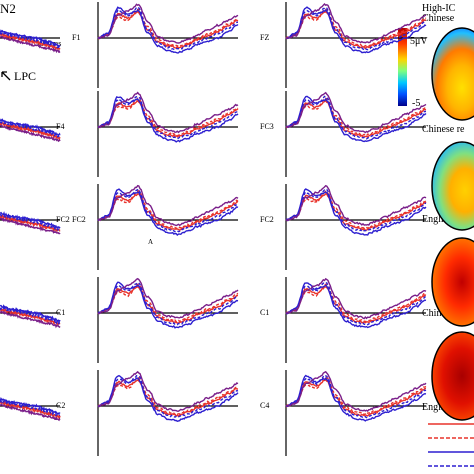 The width and height of the screenshot is (474, 474). I want to click on electrode-label-p-0-2: FZ, so click(264, 37).